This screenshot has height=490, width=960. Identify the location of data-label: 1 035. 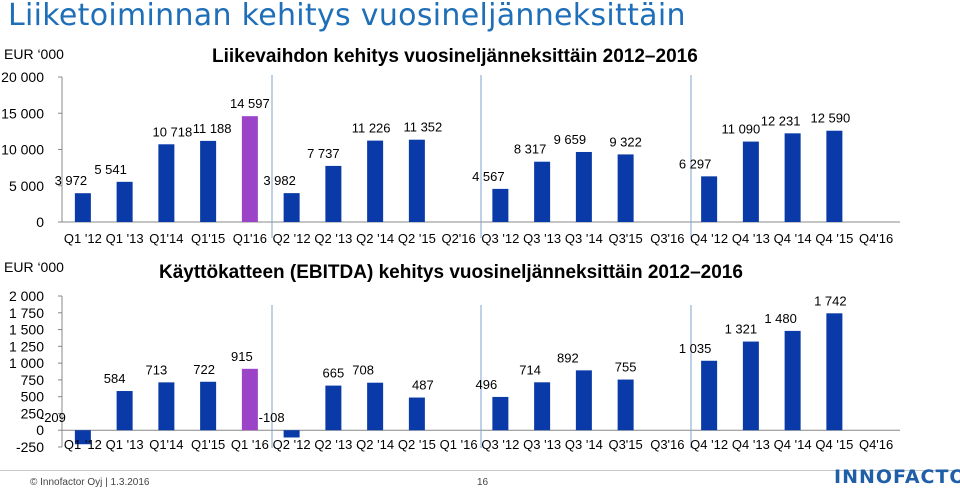
(695, 348).